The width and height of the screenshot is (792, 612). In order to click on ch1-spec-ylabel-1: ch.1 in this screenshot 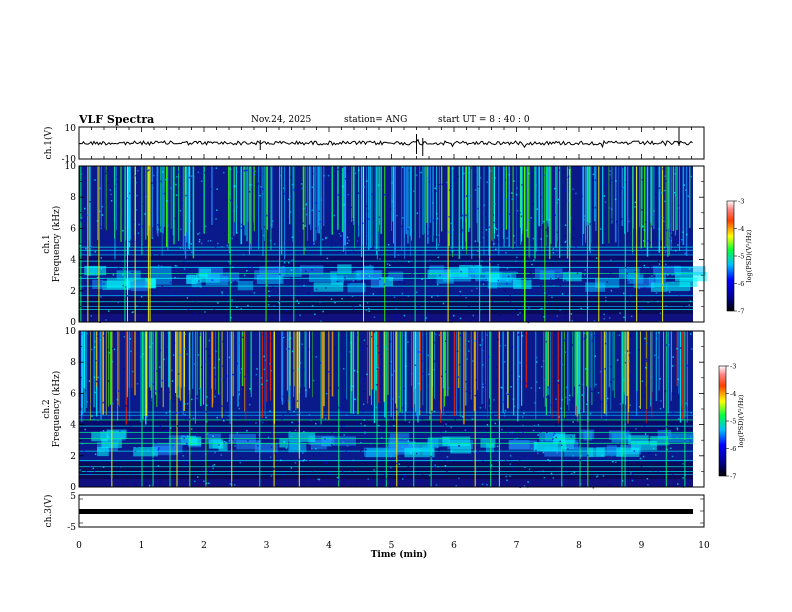, I will do `click(47, 243)`.